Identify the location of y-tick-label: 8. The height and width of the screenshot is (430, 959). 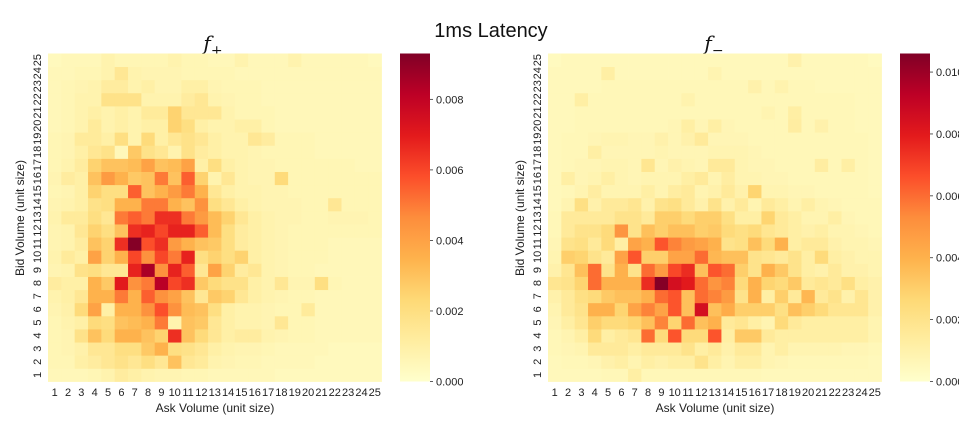
(38, 283).